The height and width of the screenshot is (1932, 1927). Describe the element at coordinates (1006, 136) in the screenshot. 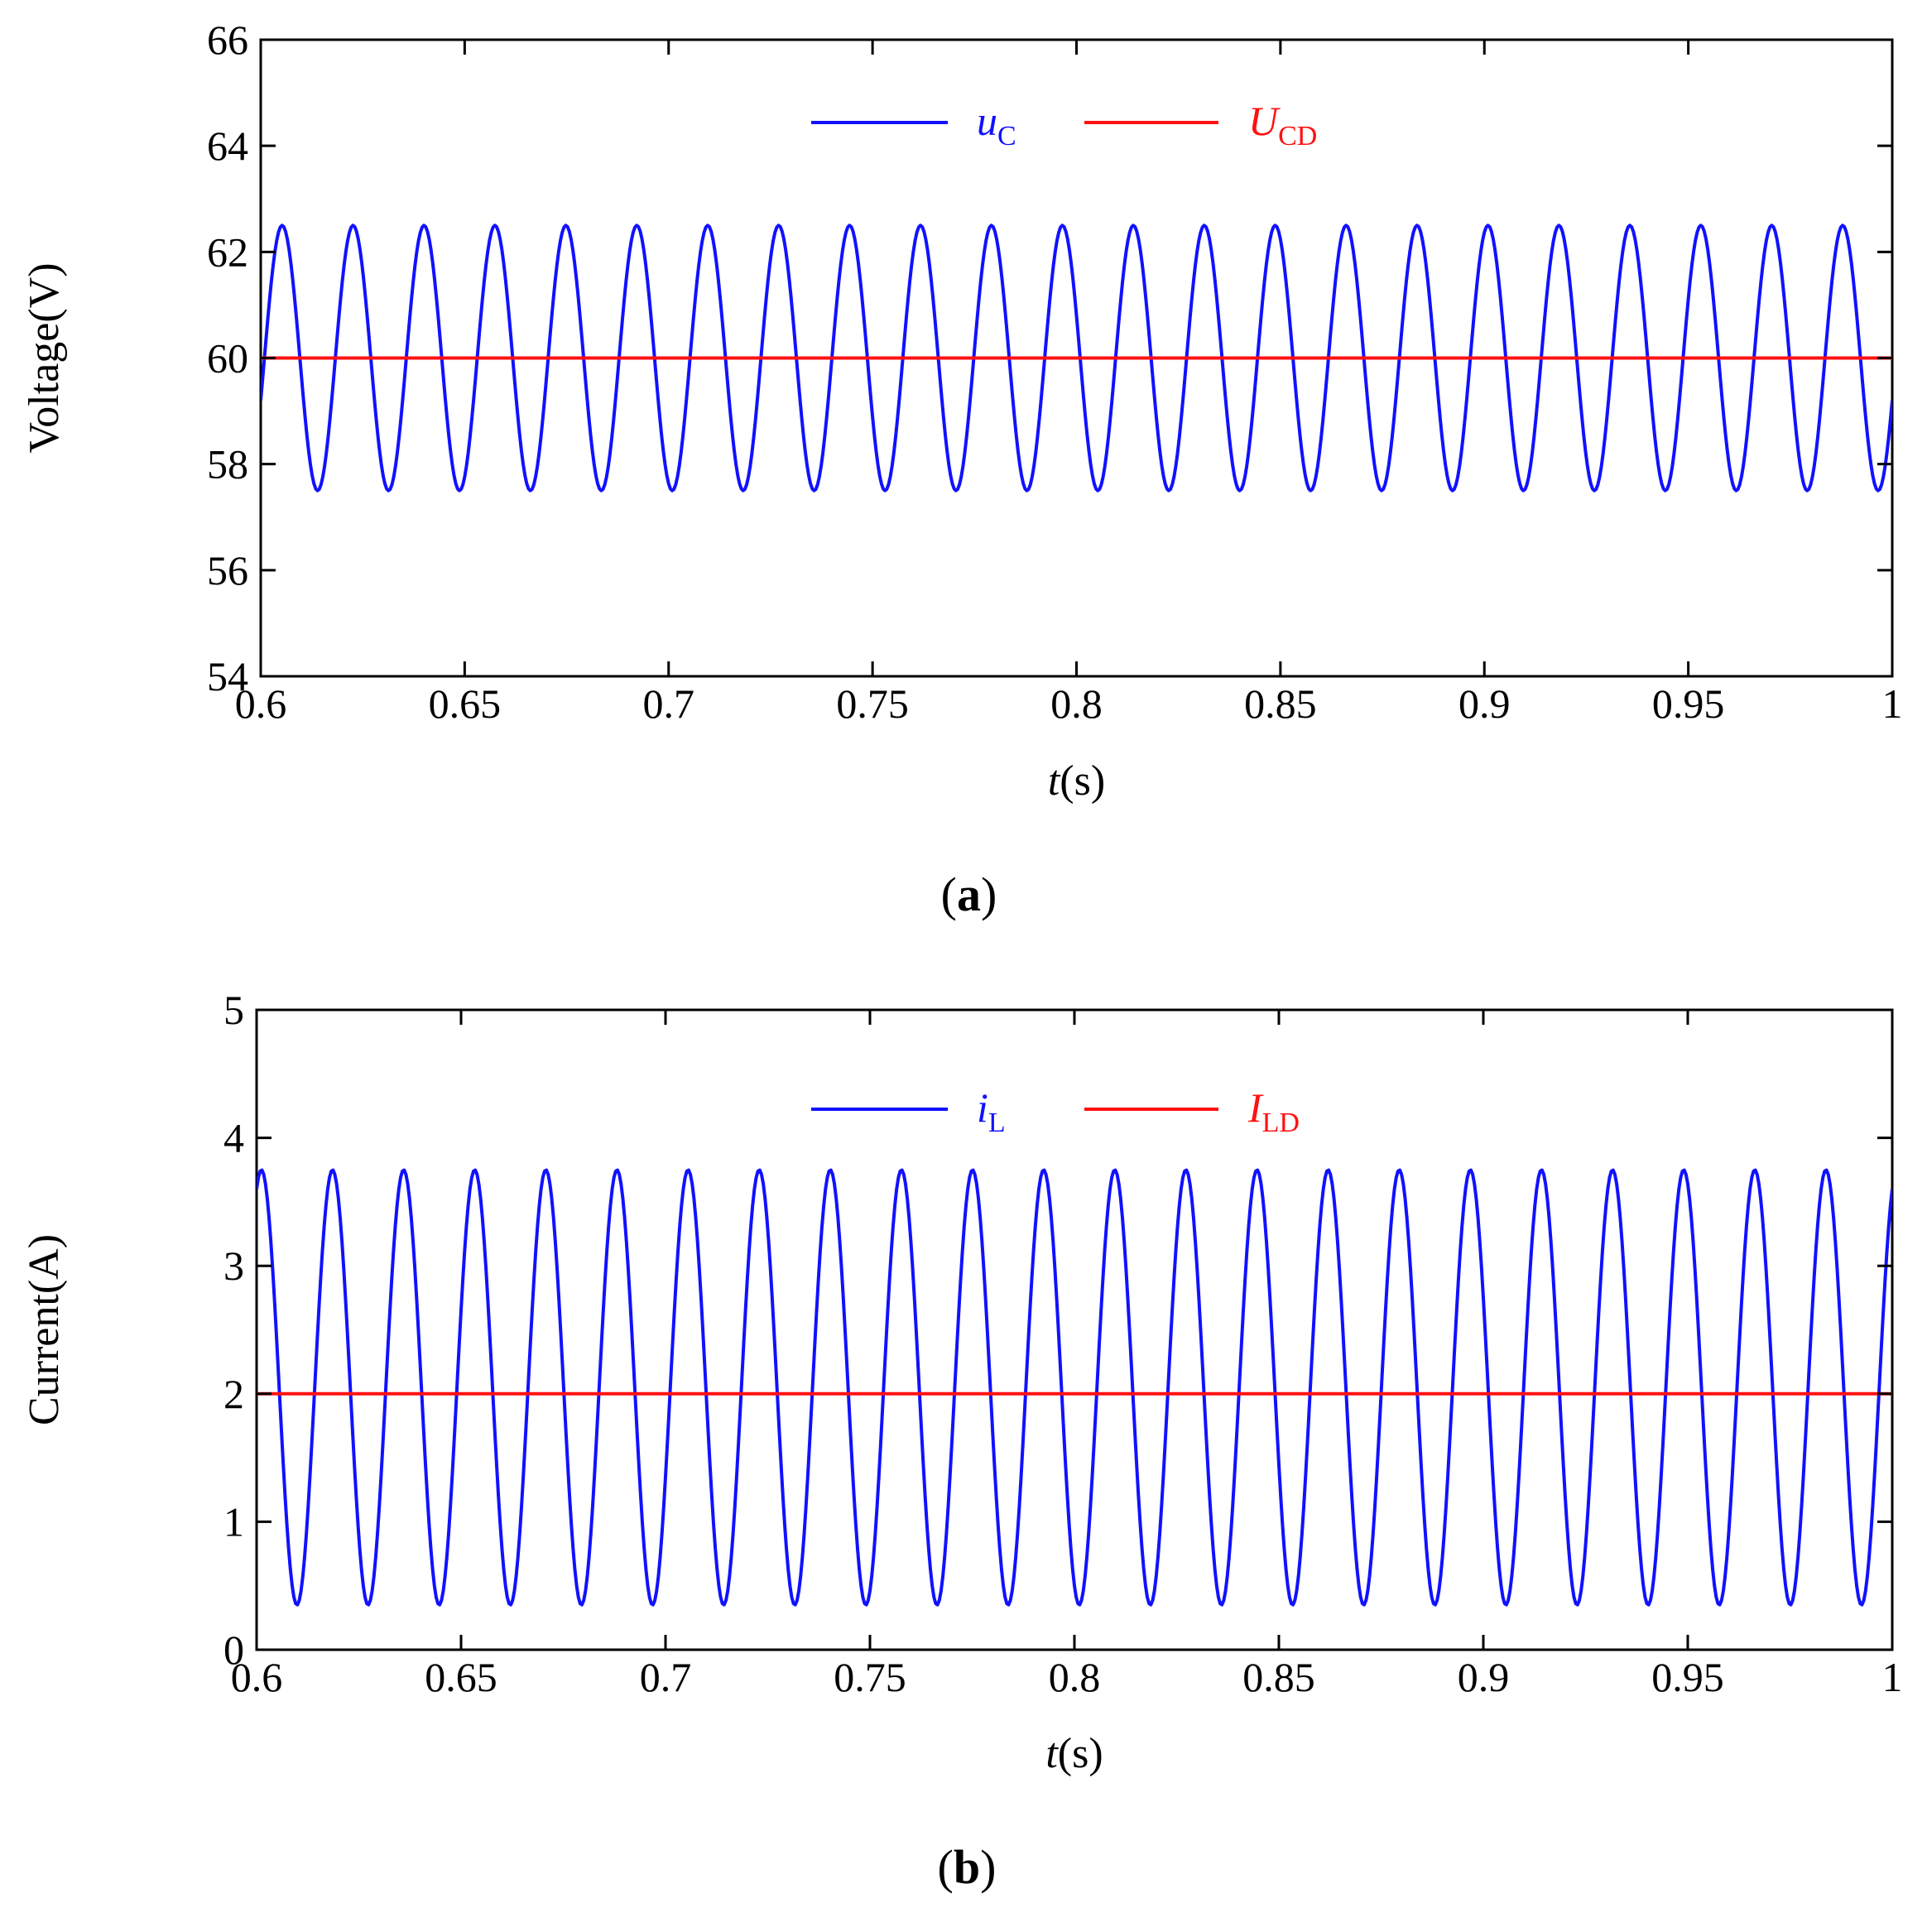

I see `legend-label-subscript: C` at that location.